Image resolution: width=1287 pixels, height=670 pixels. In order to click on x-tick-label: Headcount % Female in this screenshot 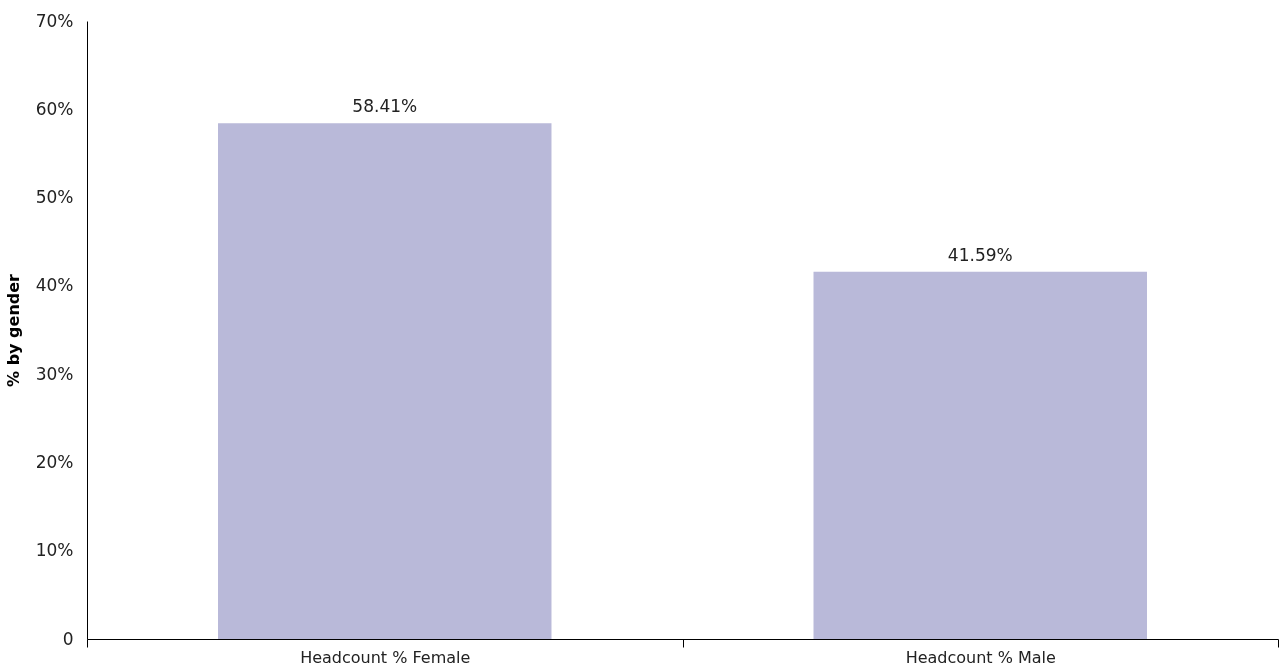, I will do `click(385, 657)`.